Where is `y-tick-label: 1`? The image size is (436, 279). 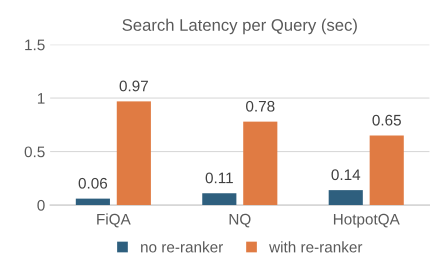
y-tick-label: 1 is located at coordinates (41, 98).